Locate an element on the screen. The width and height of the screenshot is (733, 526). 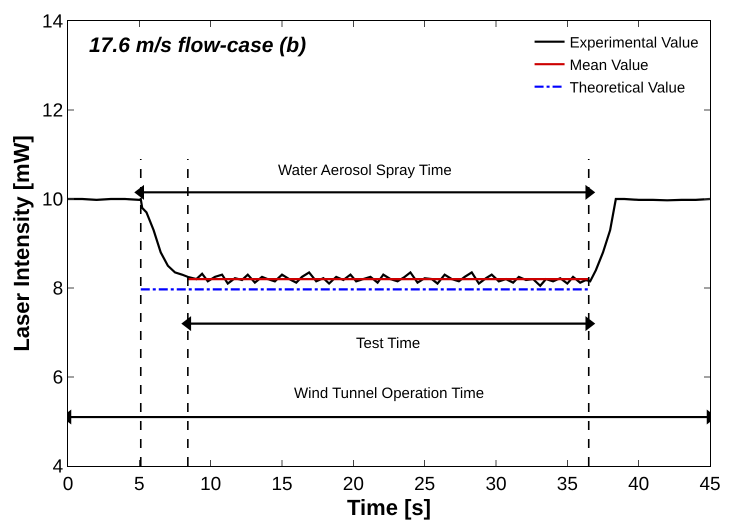
annotation: Water Aerosol Spray Time is located at coordinates (365, 170).